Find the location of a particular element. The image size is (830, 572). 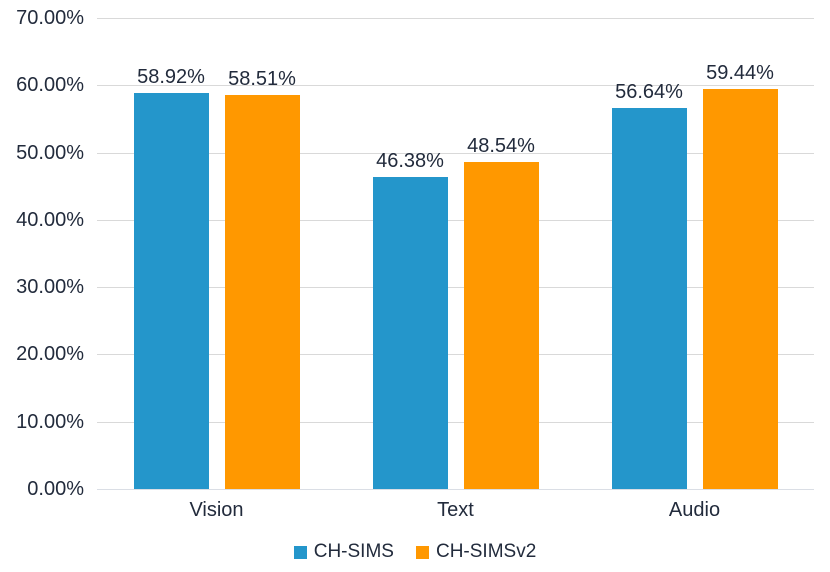

bar-value-label: 48.54% is located at coordinates (501, 146).